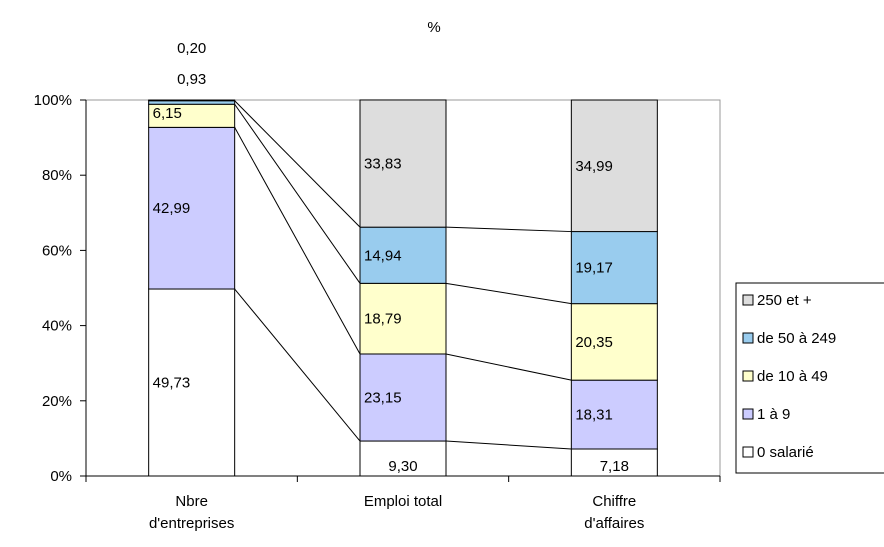 The height and width of the screenshot is (547, 884). Describe the element at coordinates (53, 100) in the screenshot. I see `y-tick-label: 100%` at that location.